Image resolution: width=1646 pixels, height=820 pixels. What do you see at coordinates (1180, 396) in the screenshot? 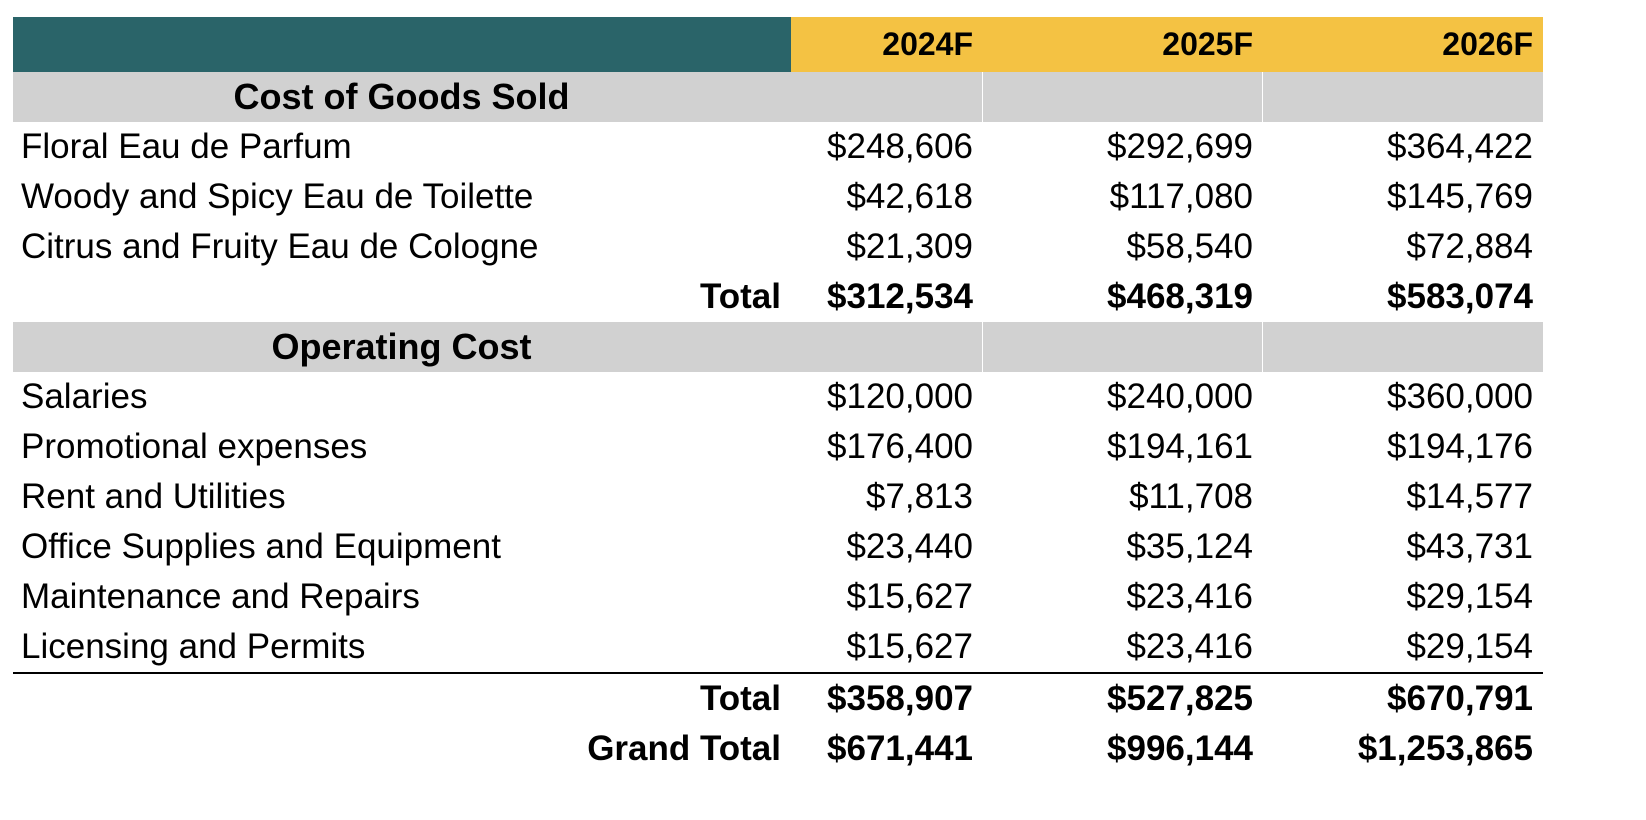
I see `value-2025f: $240,000` at bounding box center [1180, 396].